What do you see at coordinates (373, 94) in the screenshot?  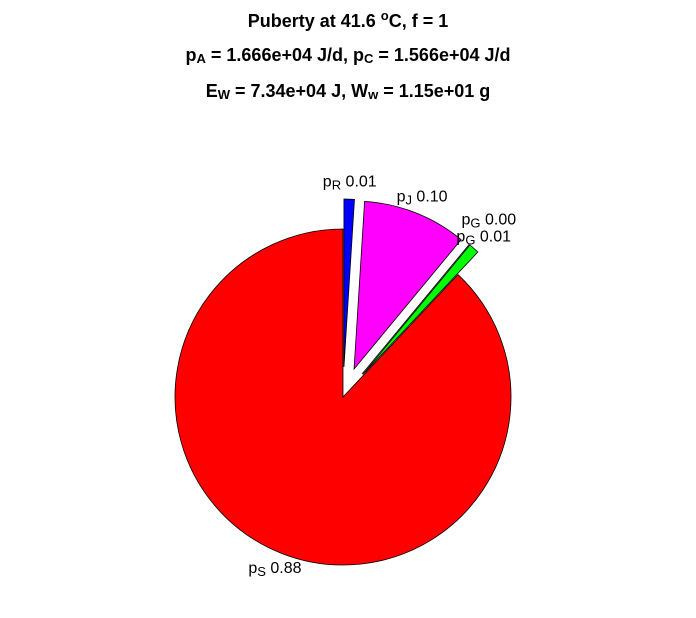 I see `subscript: w` at bounding box center [373, 94].